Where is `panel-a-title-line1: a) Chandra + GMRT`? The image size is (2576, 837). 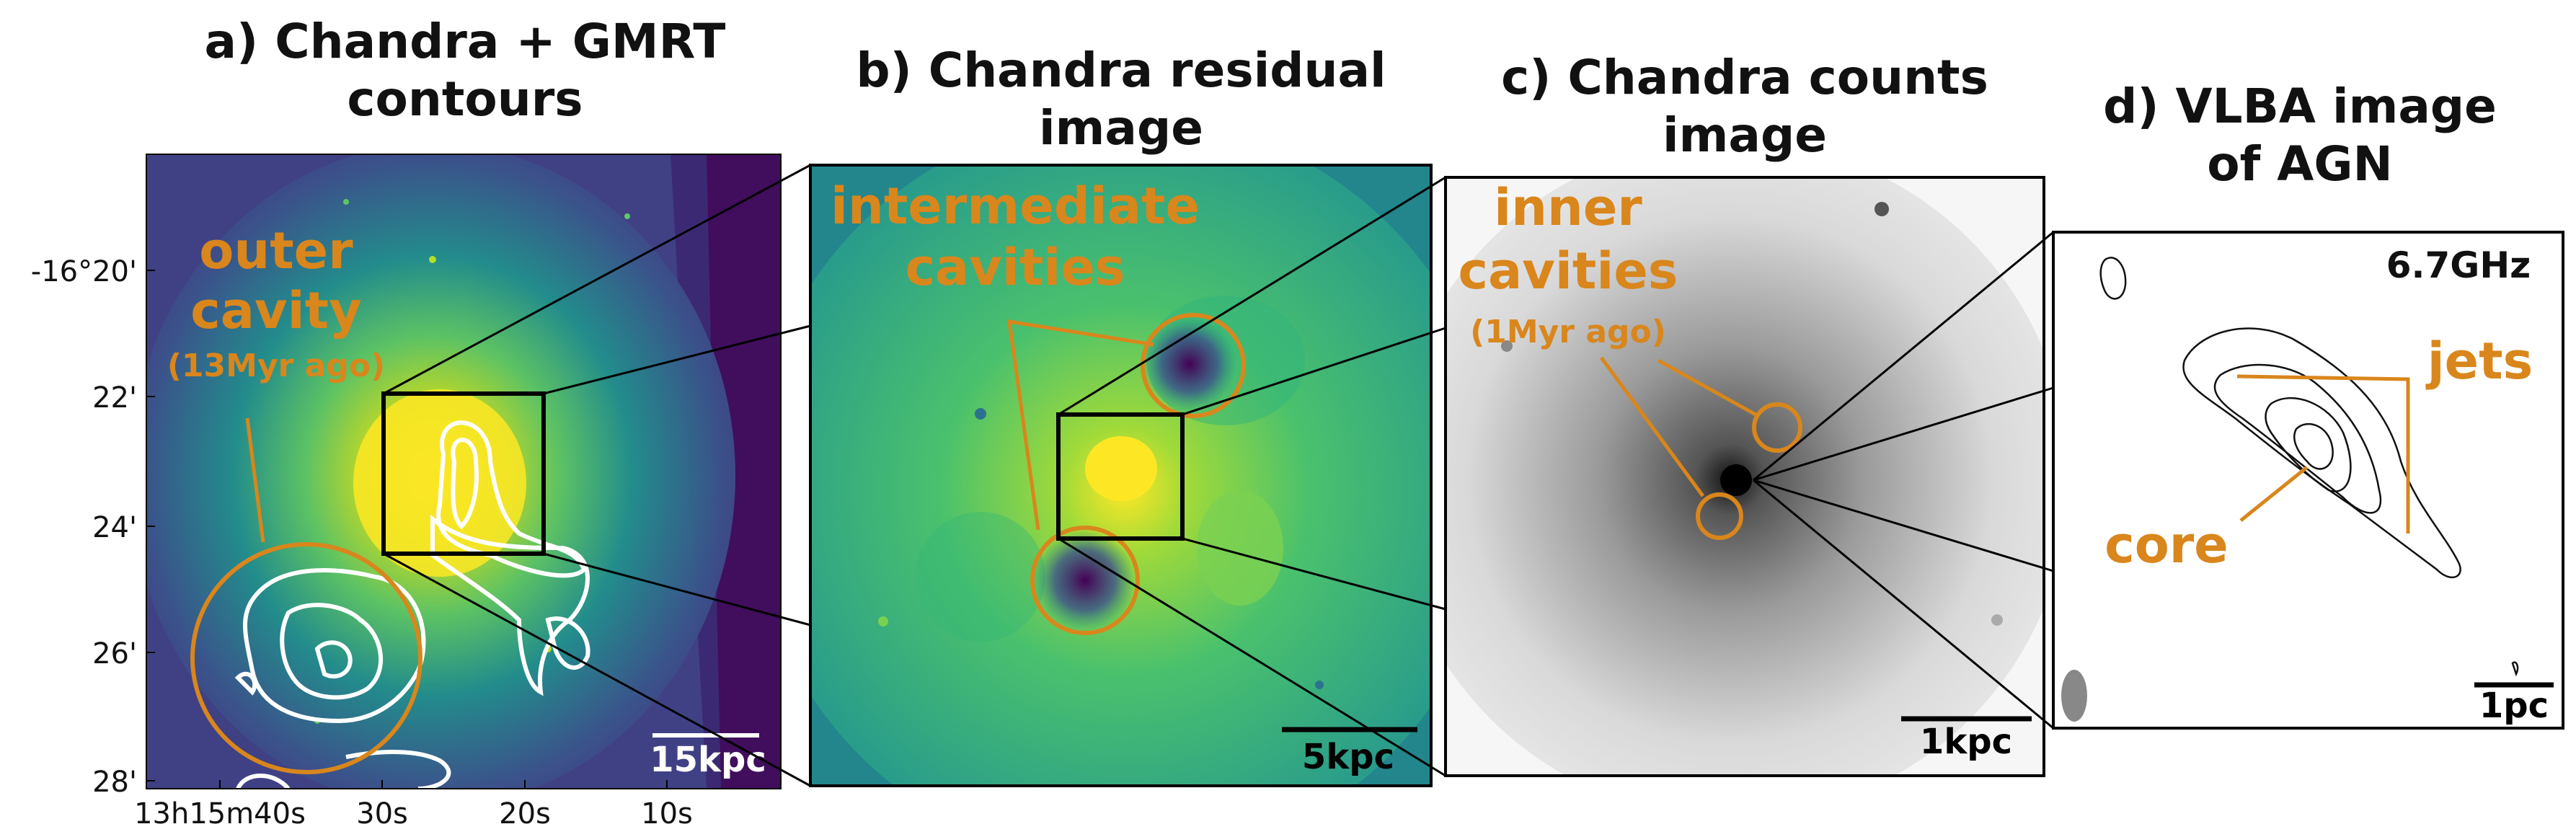 panel-a-title-line1: a) Chandra + GMRT is located at coordinates (465, 41).